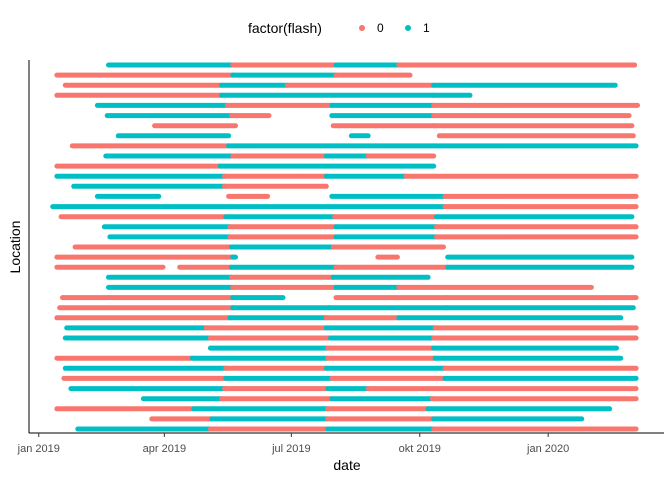 This screenshot has height=480, width=672. I want to click on y-axis-title: Location, so click(15, 247).